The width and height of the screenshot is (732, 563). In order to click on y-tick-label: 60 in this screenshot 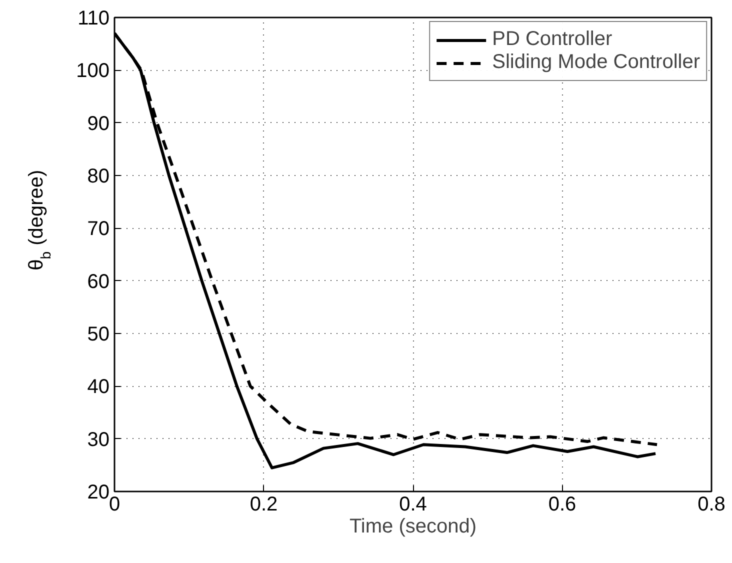, I will do `click(98, 281)`.